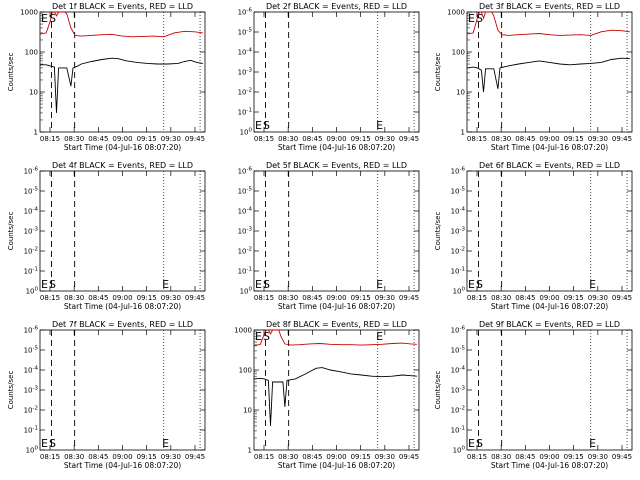 The image size is (640, 480). I want to click on y-tick-label: 10, so click(33, 93).